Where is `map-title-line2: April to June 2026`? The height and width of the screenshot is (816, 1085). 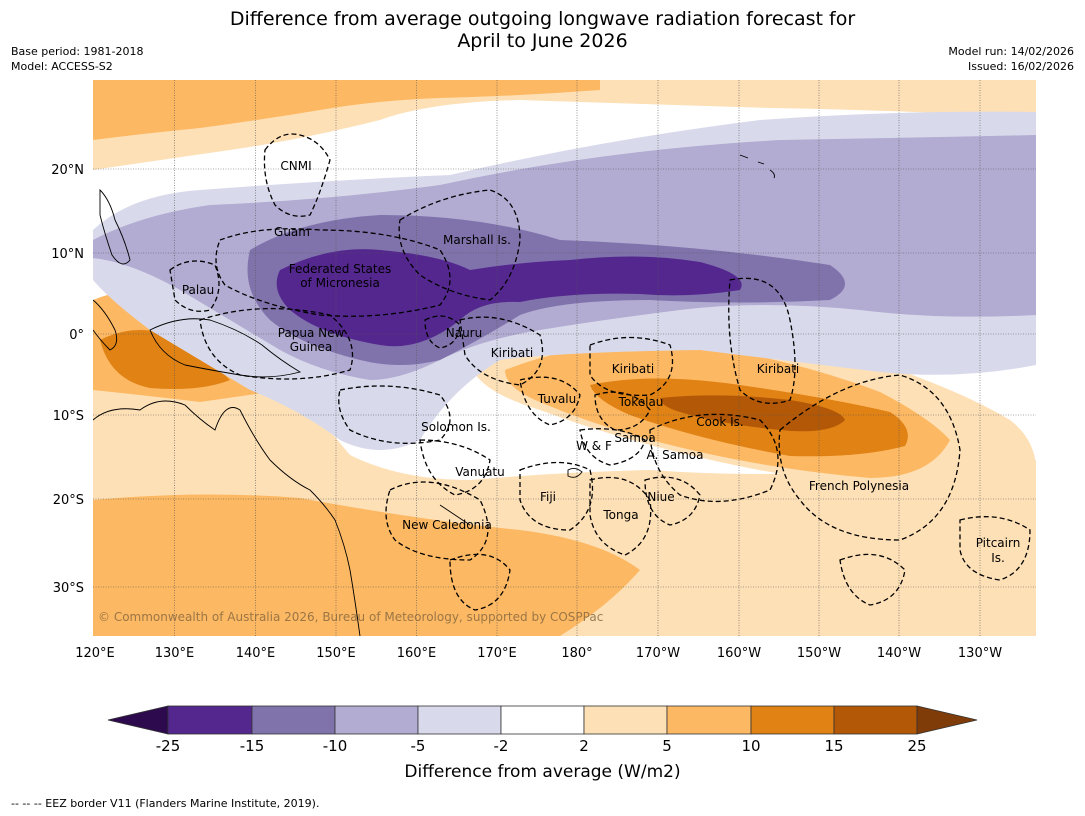 map-title-line2: April to June 2026 is located at coordinates (542, 41).